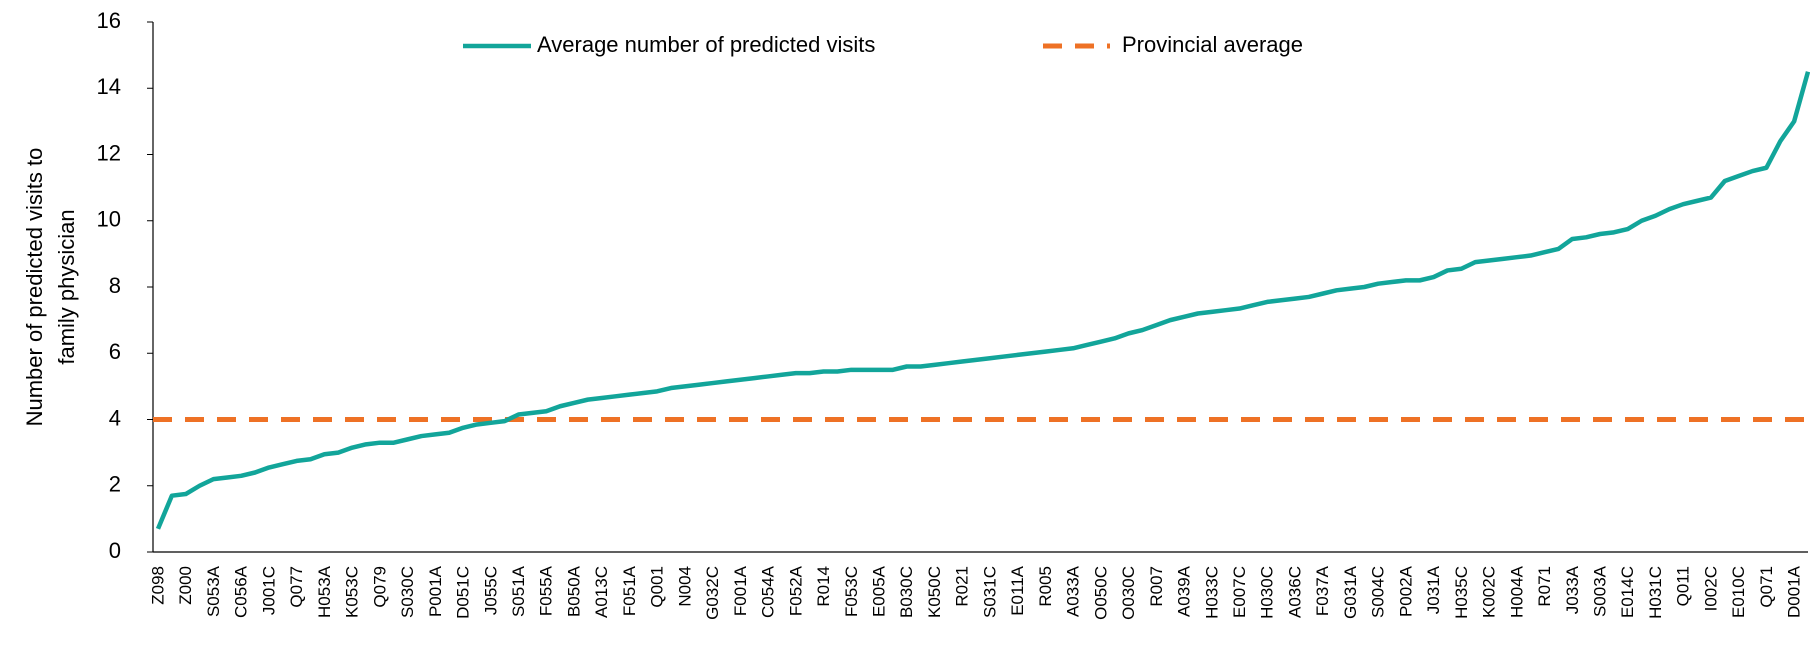 Image resolution: width=1810 pixels, height=645 pixels. Describe the element at coordinates (241, 591) in the screenshot. I see `x-tick-label: C056A` at that location.